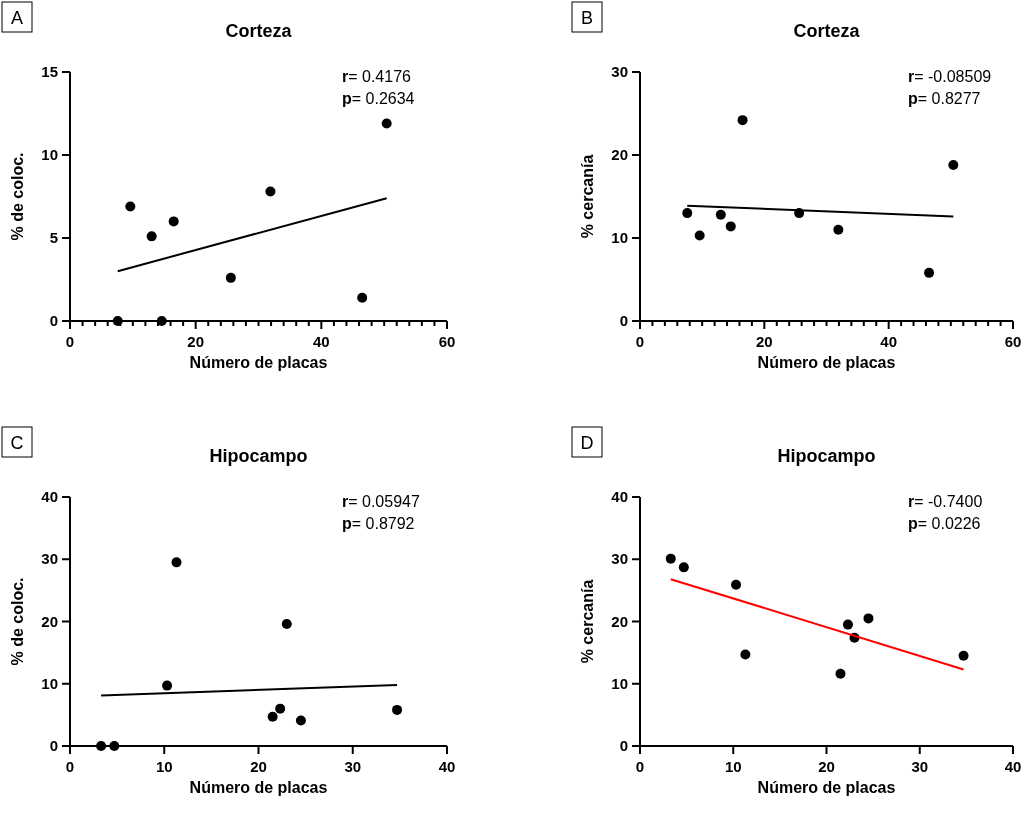 This screenshot has height=813, width=1025. Describe the element at coordinates (53, 237) in the screenshot. I see `y-tick-label: 5` at that location.